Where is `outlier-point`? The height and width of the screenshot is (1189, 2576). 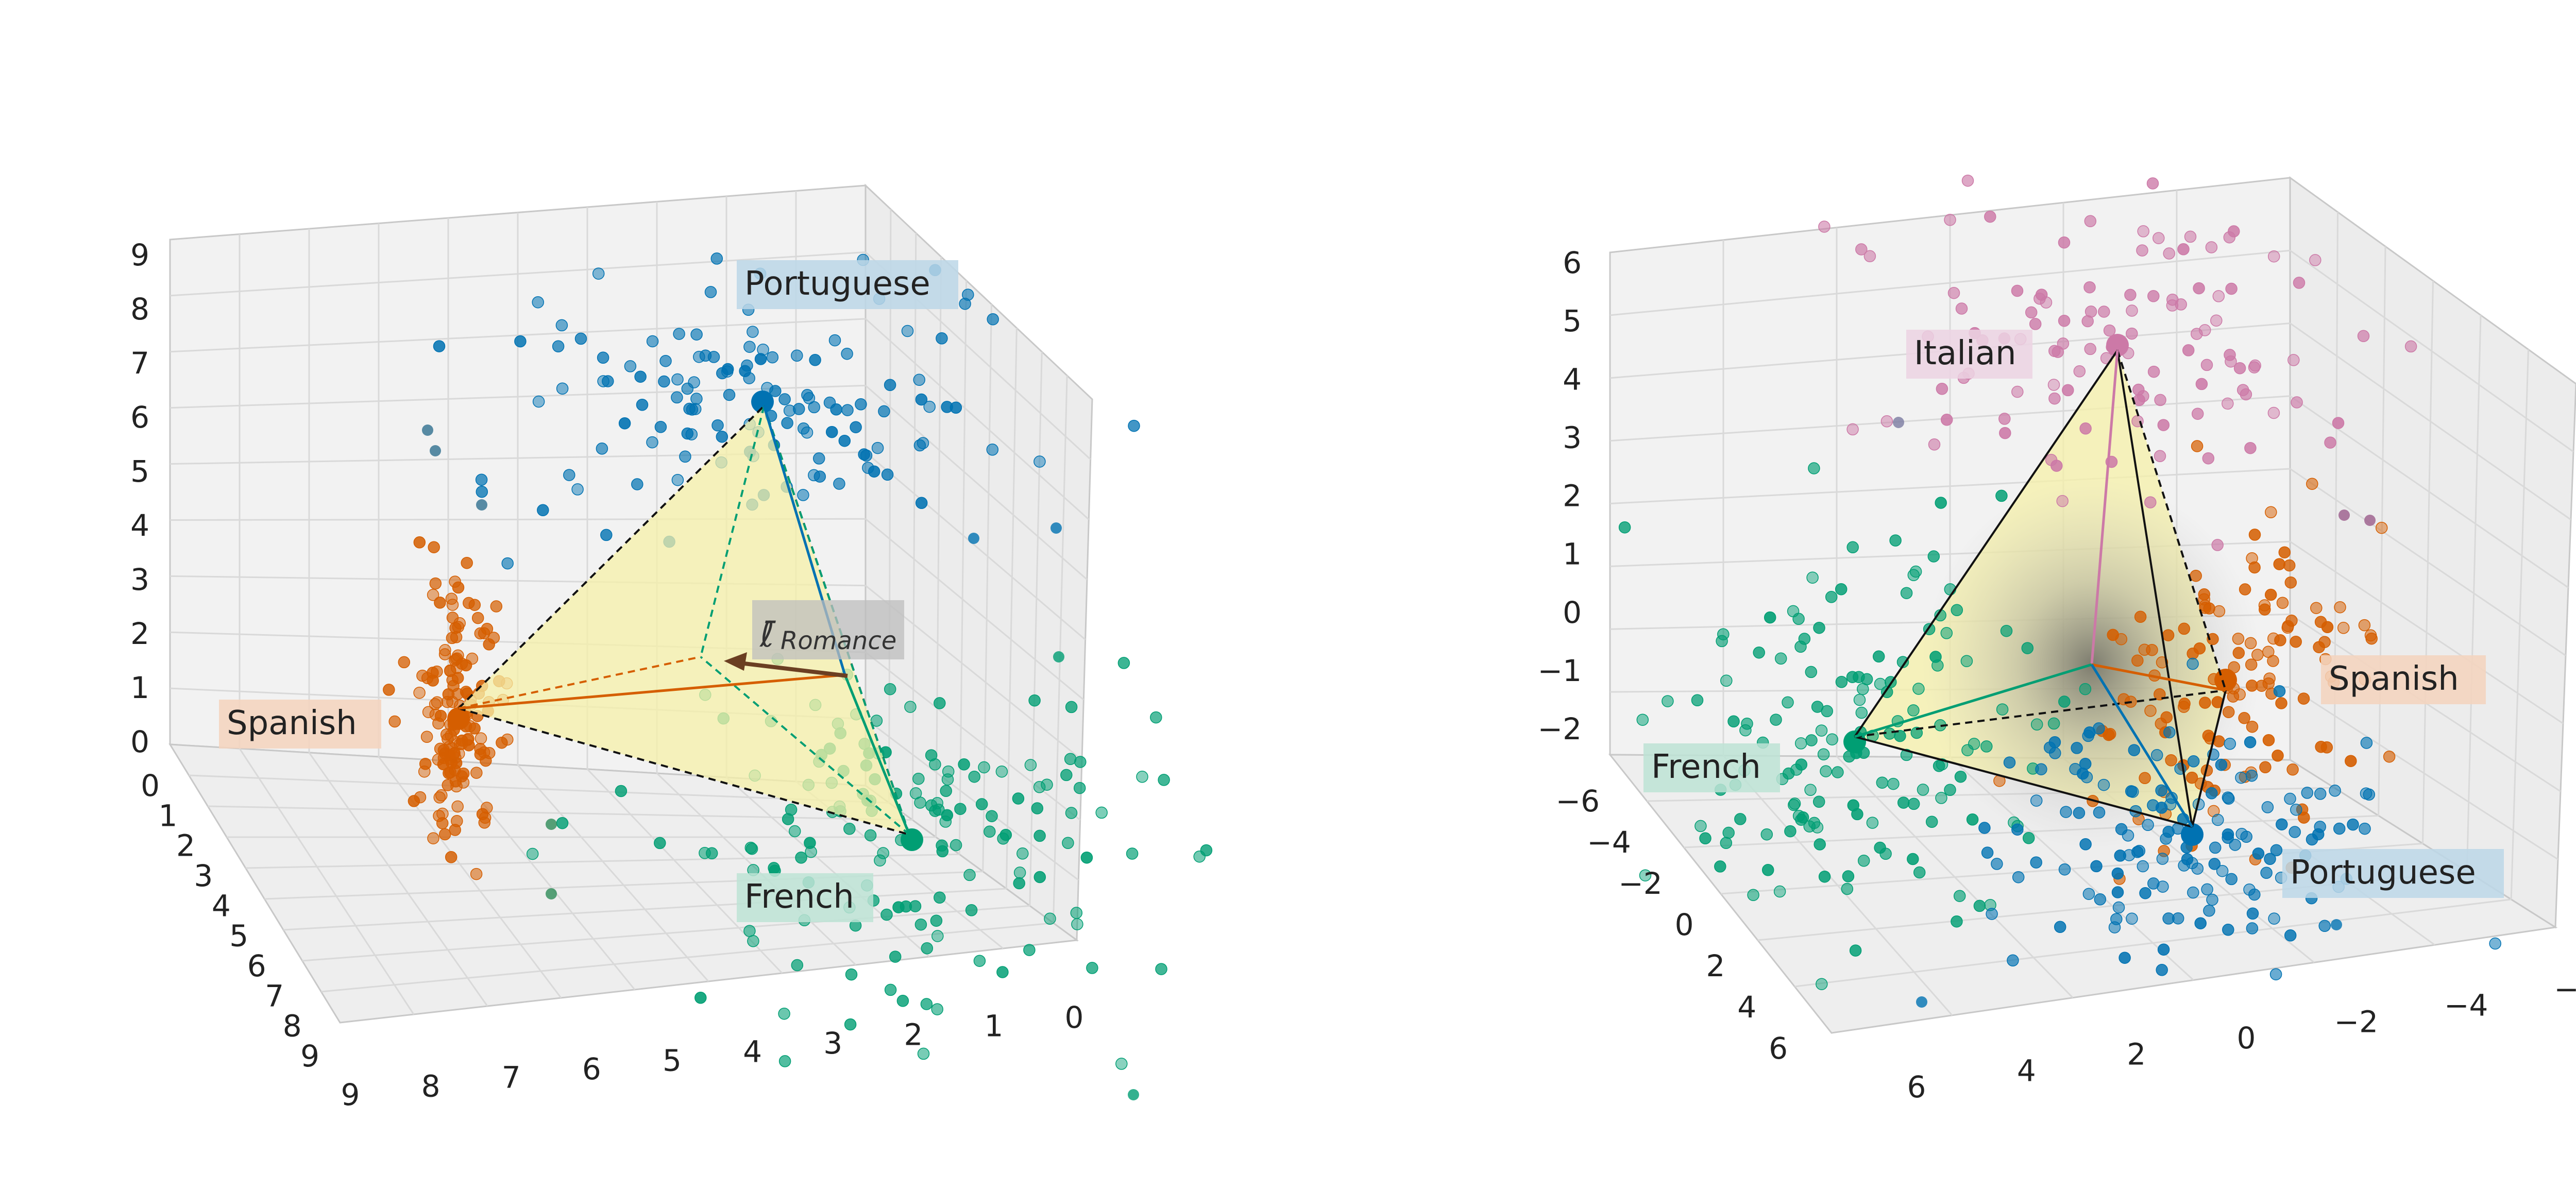 outlier-point is located at coordinates (1921, 1002).